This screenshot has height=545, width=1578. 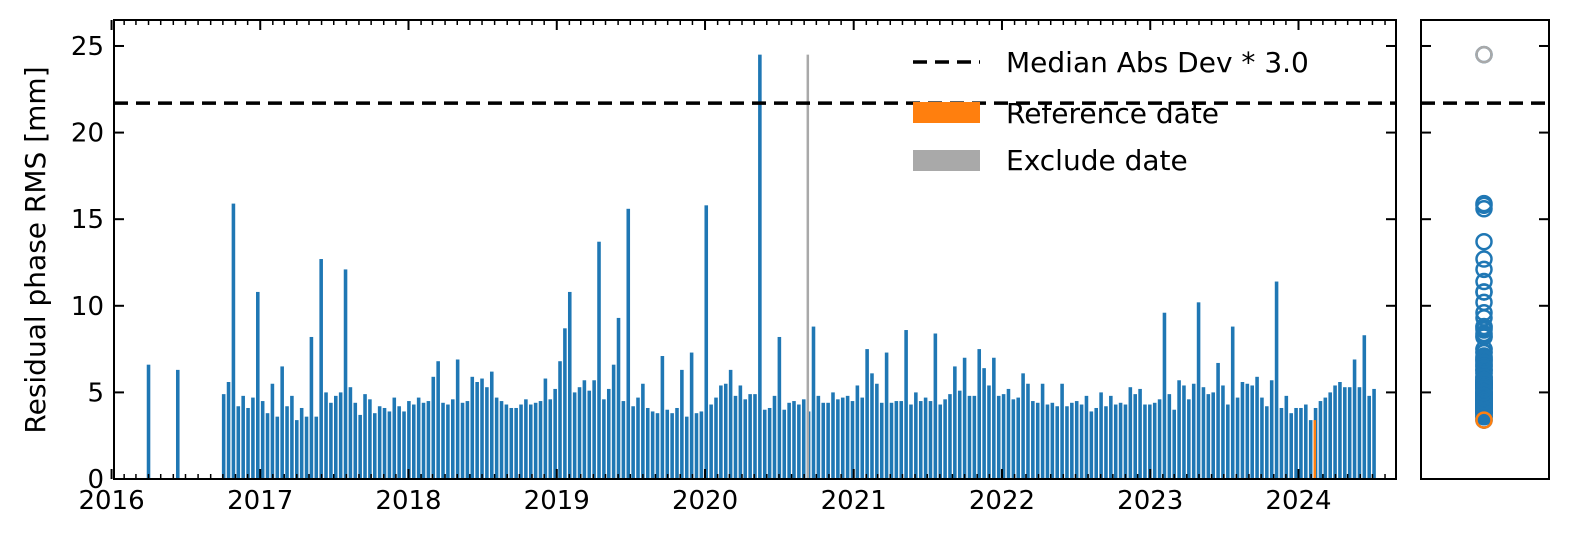 I want to click on x-tick-label: 2021, so click(x=854, y=501).